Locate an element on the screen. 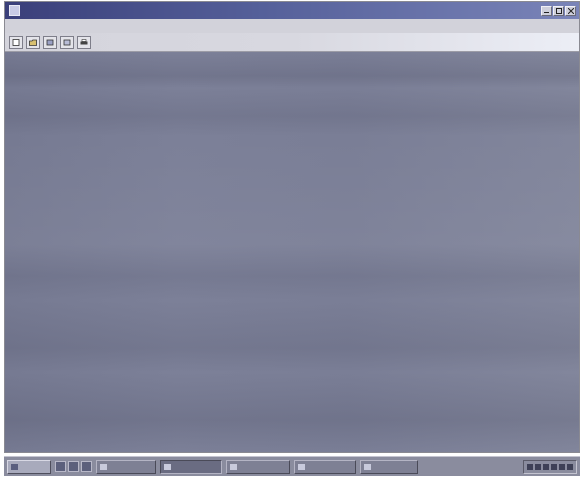  new-document-icon is located at coordinates (16, 42).